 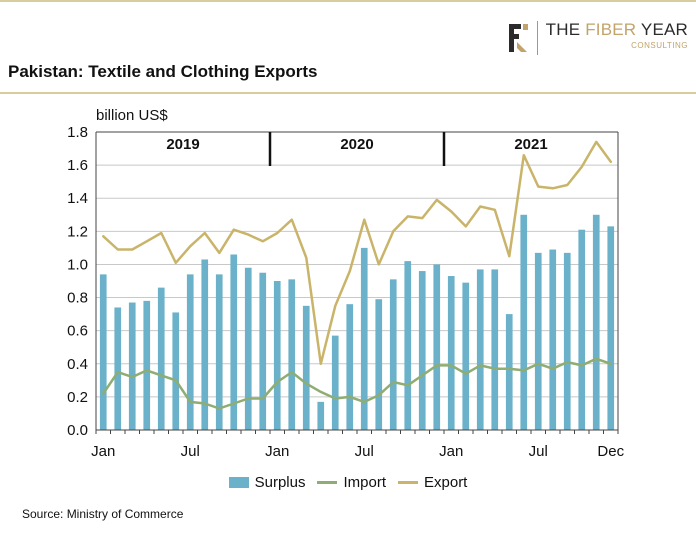 What do you see at coordinates (327, 482) in the screenshot?
I see `legend-swatch-import` at bounding box center [327, 482].